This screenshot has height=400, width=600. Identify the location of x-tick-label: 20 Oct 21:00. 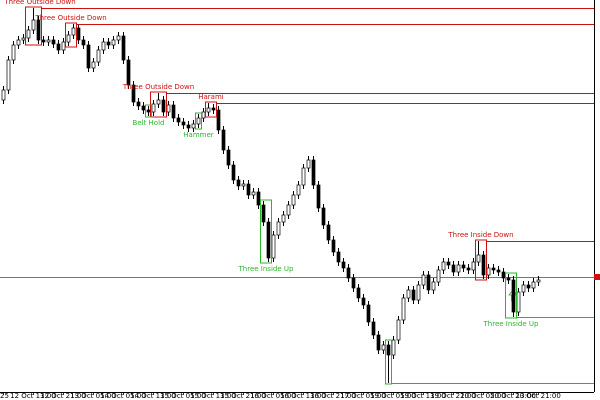
(538, 396).